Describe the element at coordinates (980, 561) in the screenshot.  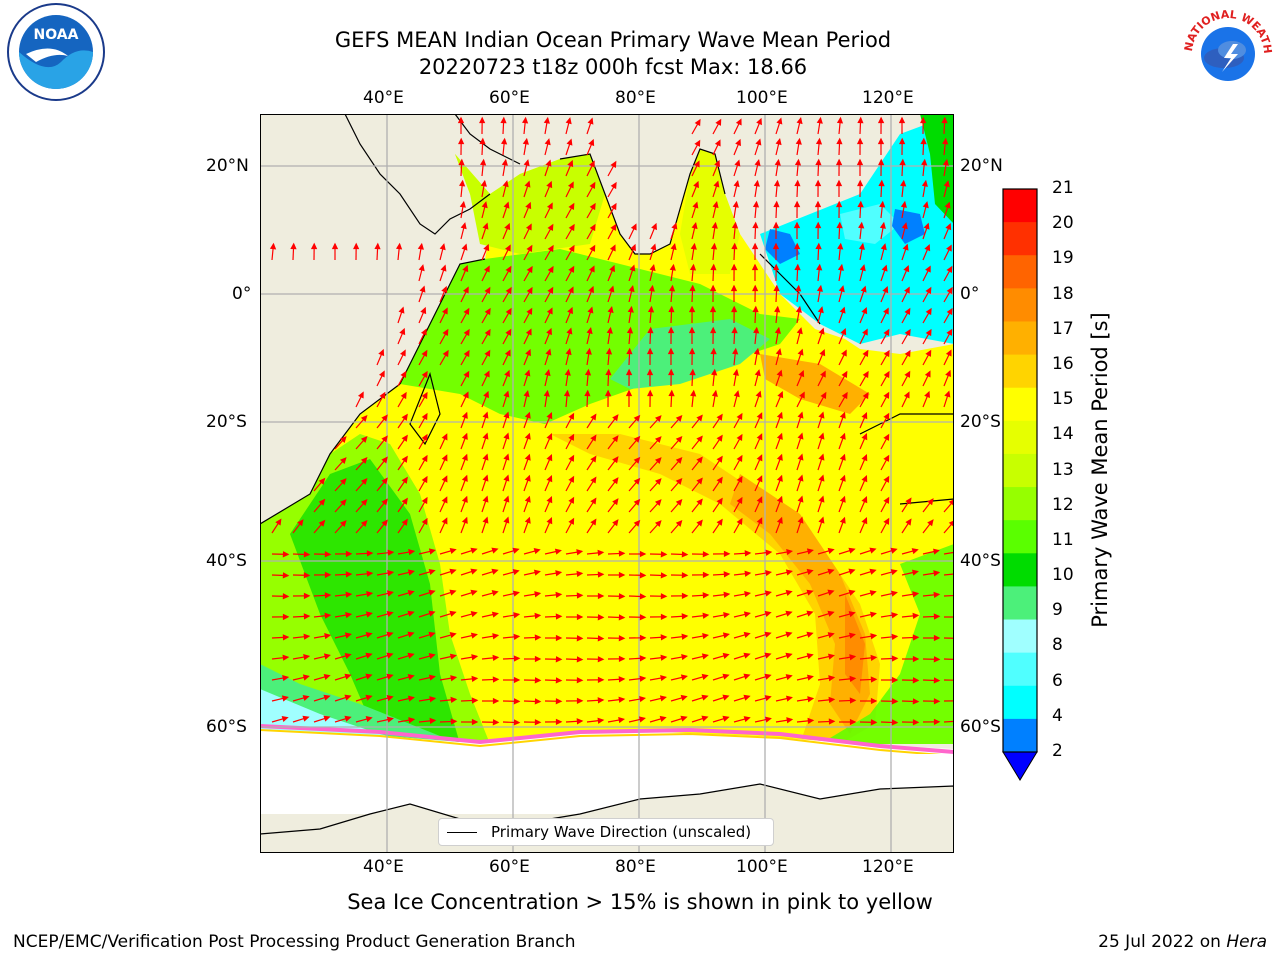
I see `lat-tick-right: 40°S` at that location.